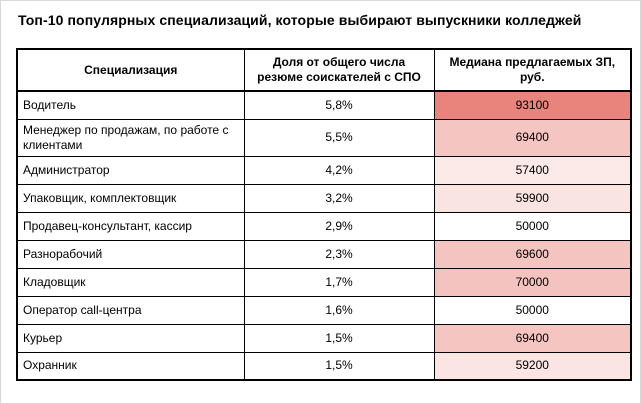 This screenshot has width=641, height=404. I want to click on salary-cell: 69600, so click(532, 254).